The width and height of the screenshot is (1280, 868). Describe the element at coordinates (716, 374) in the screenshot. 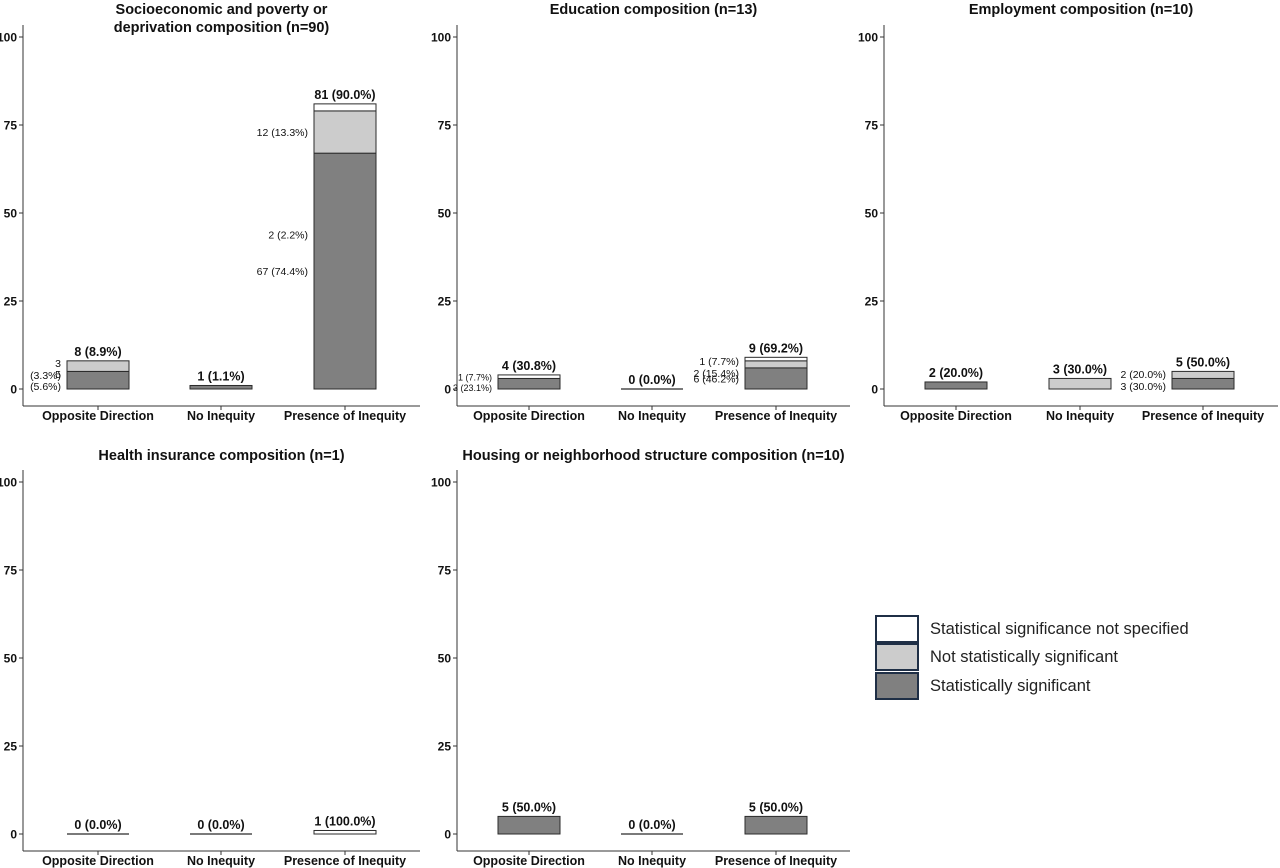

I see `segment-label: 2 (15.4%)` at that location.